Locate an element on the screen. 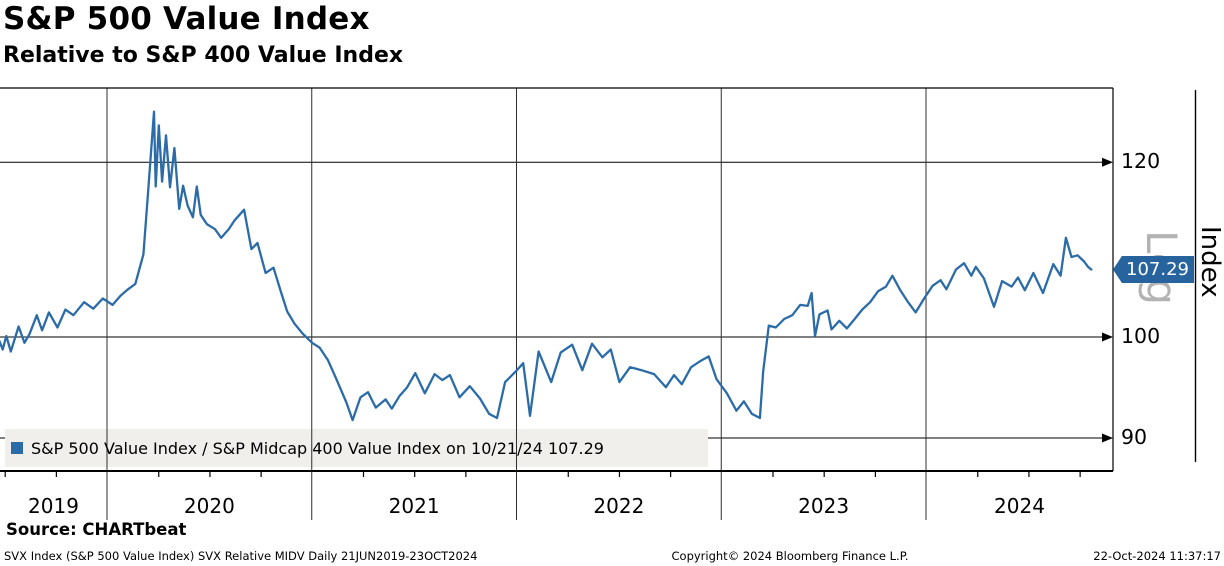 This screenshot has height=566, width=1224. footer-copyright: Copyright© 2024 Bloomberg Finance L.P. is located at coordinates (790, 556).